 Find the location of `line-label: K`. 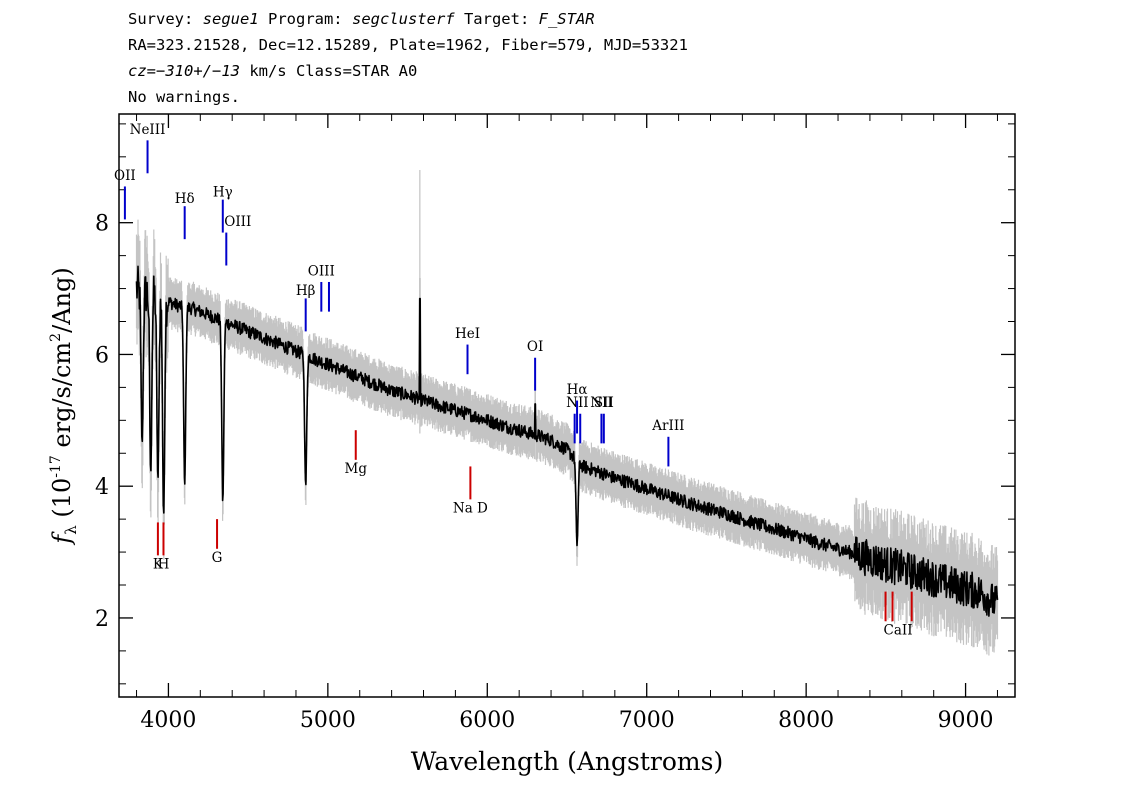

line-label: K is located at coordinates (158, 565).